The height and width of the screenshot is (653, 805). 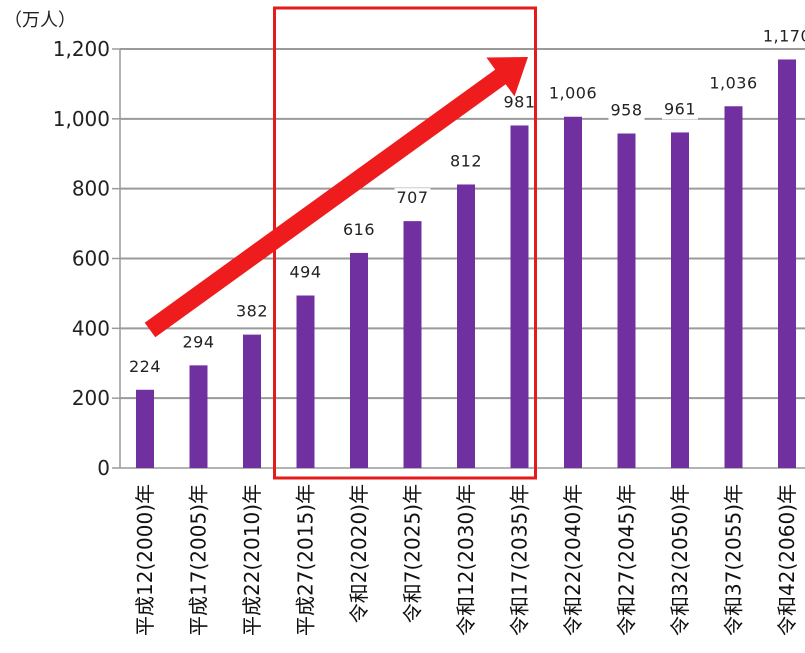 I want to click on data-label: 224, so click(x=145, y=366).